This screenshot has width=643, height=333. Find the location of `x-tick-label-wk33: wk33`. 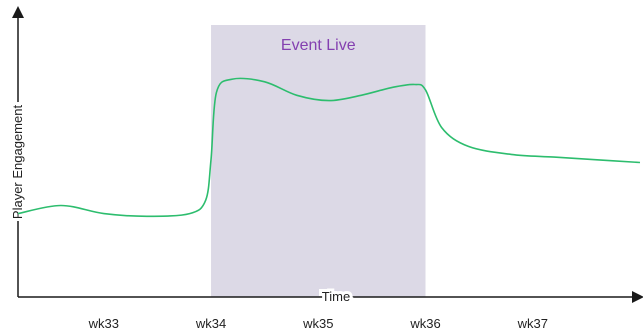

x-tick-label-wk33: wk33 is located at coordinates (103, 323).